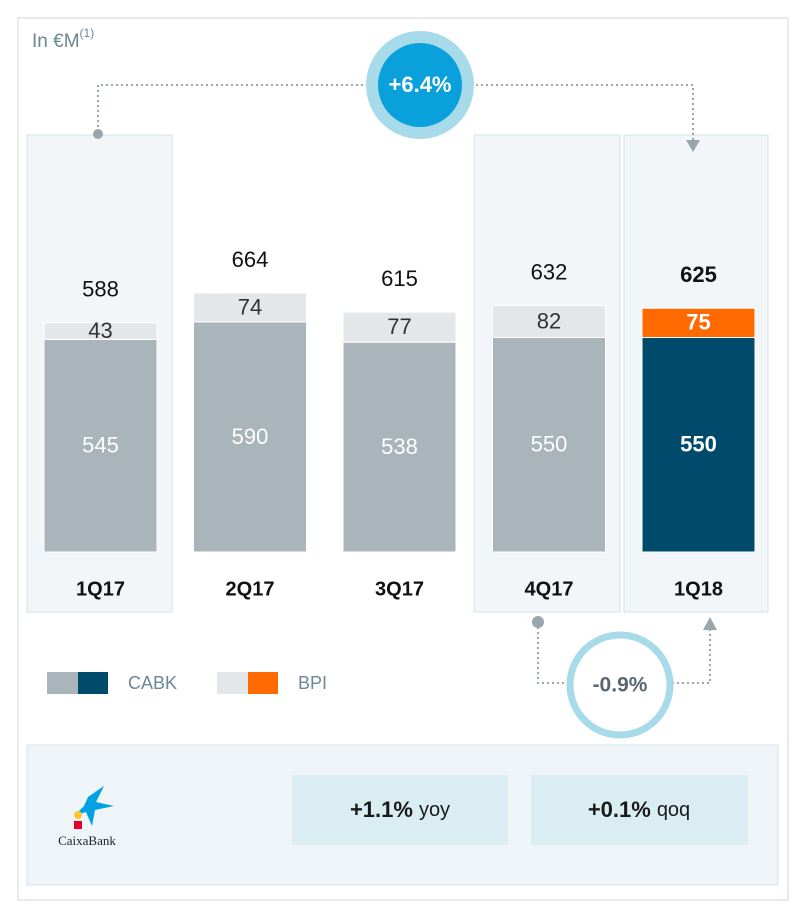  Describe the element at coordinates (673, 810) in the screenshot. I see `qoq-label: qoq` at that location.